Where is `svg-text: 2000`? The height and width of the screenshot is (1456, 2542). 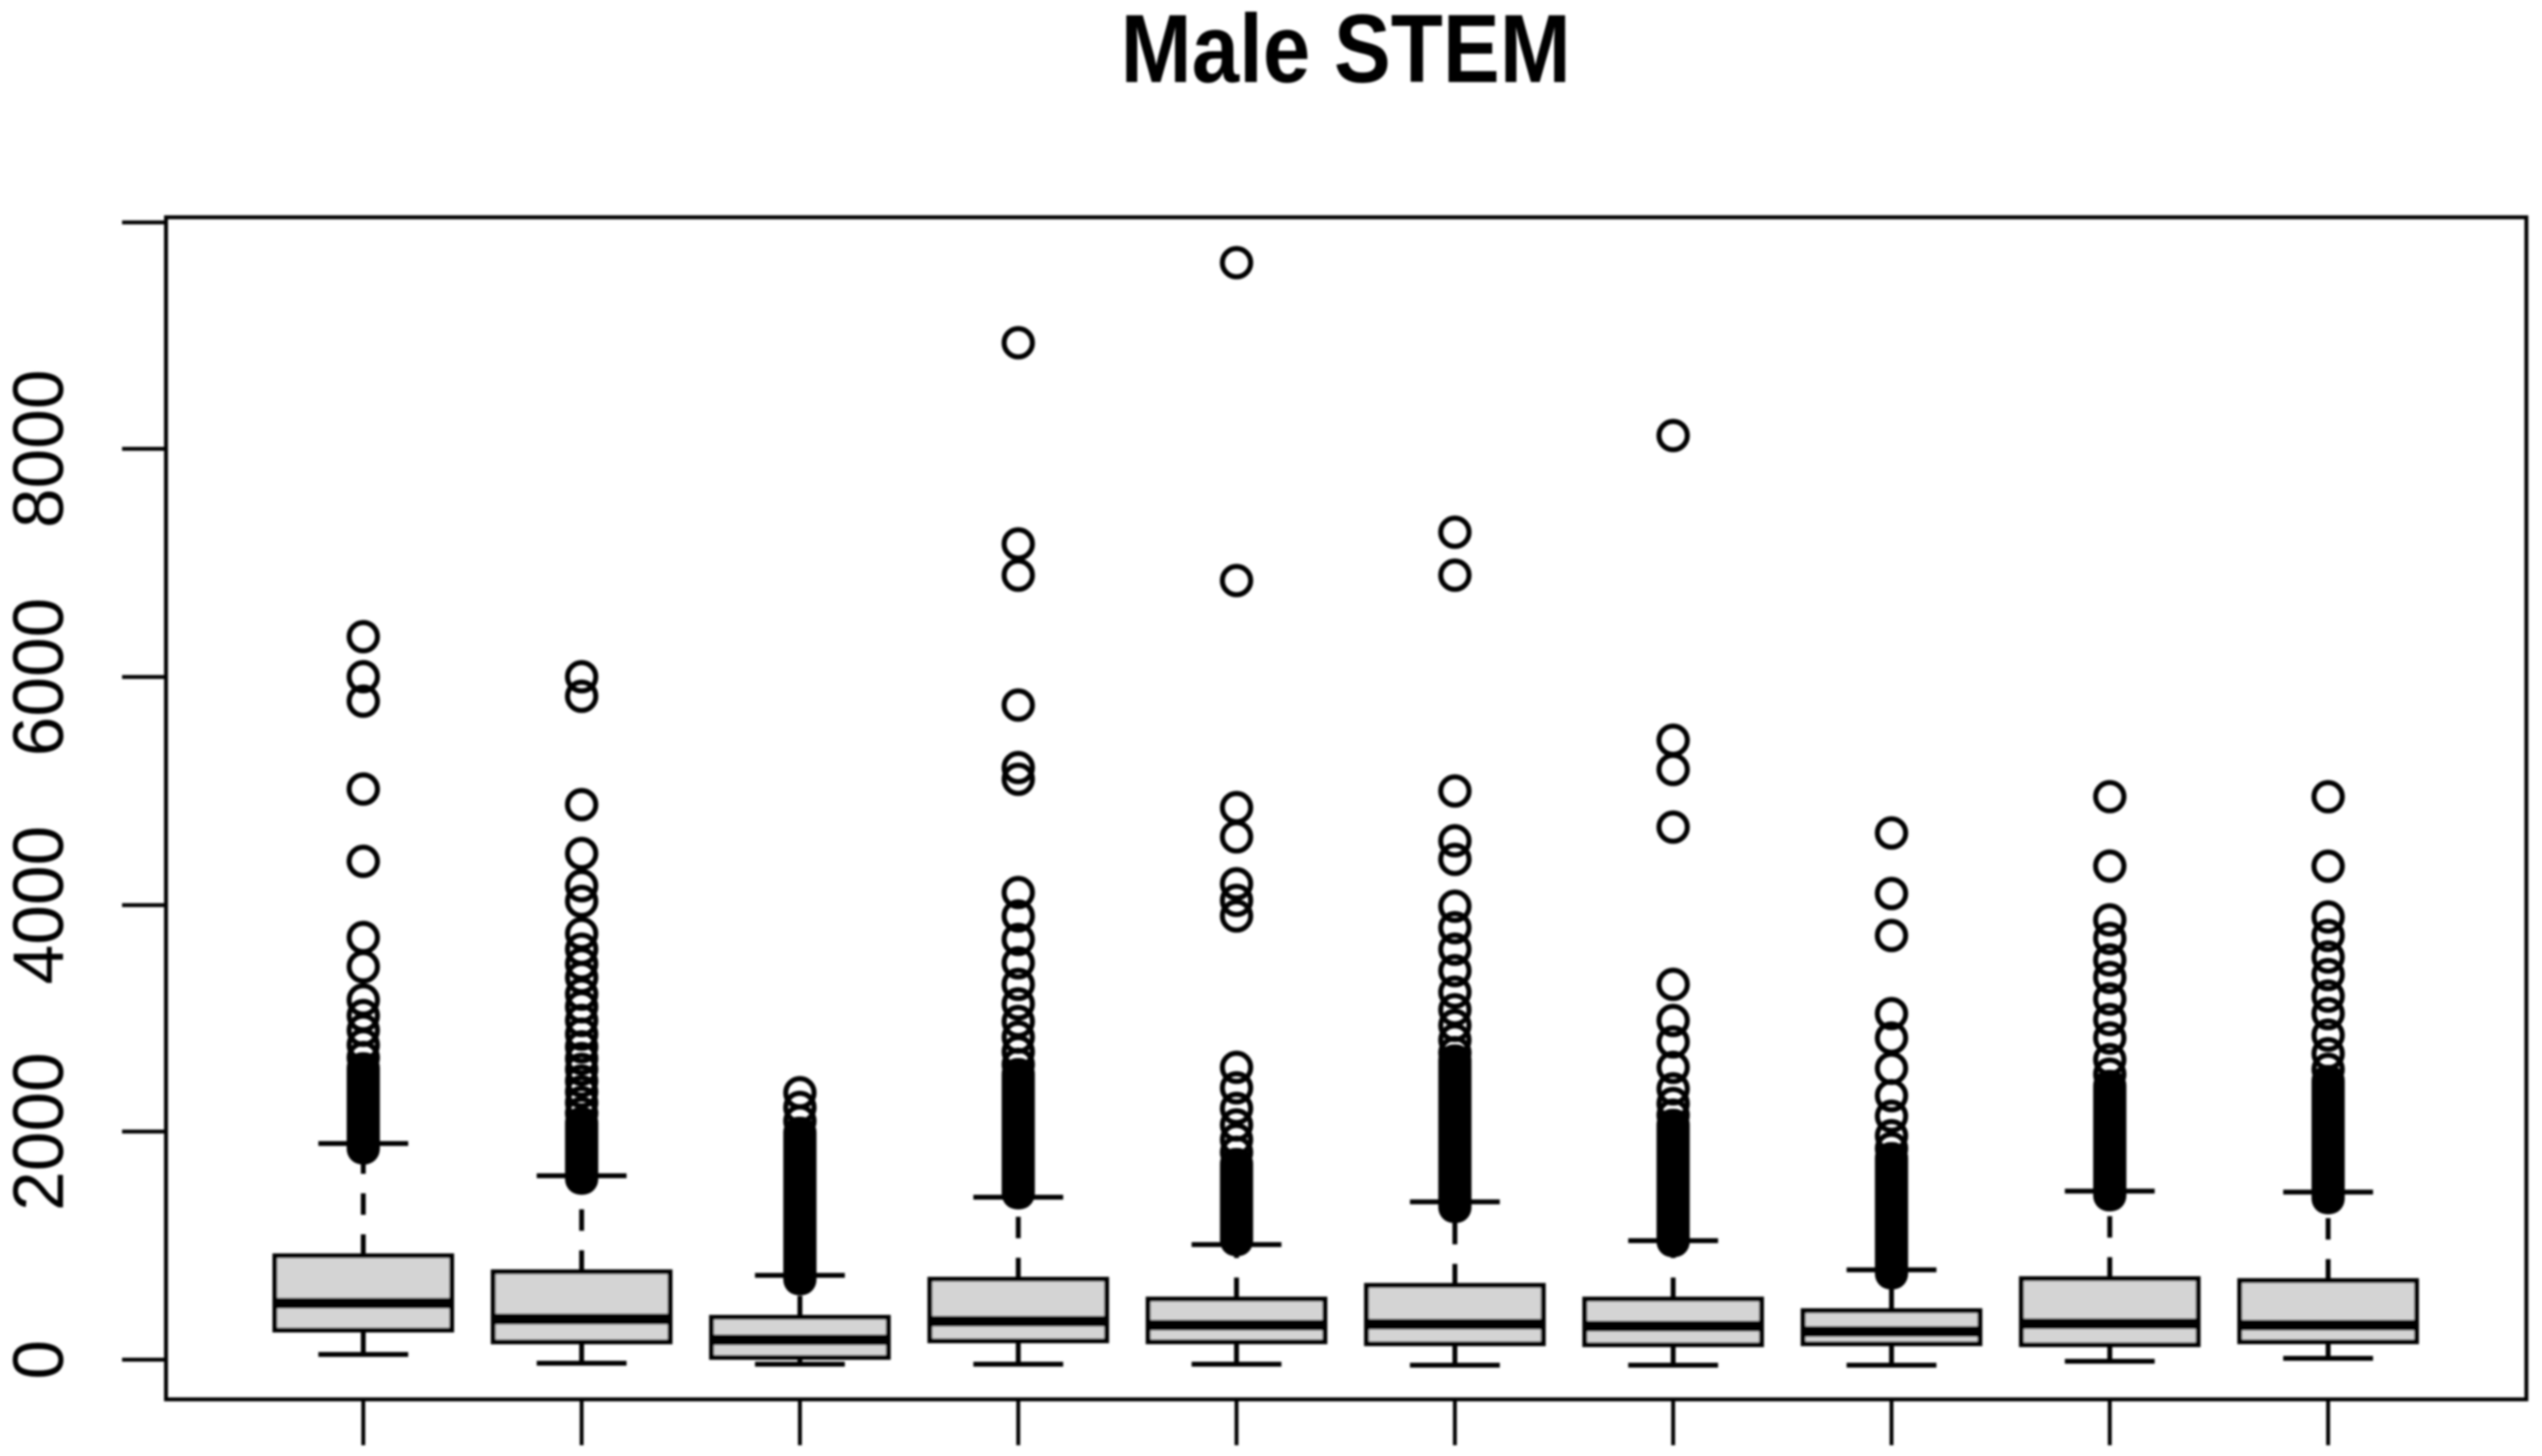 svg-text: 2000 is located at coordinates (39, 1132).